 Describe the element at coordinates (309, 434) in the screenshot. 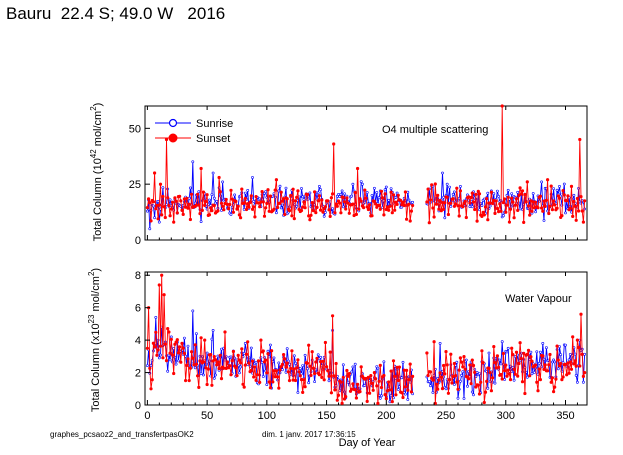

I see `footer-timestamp: dim. 1 janv. 2017 17:36:15` at that location.